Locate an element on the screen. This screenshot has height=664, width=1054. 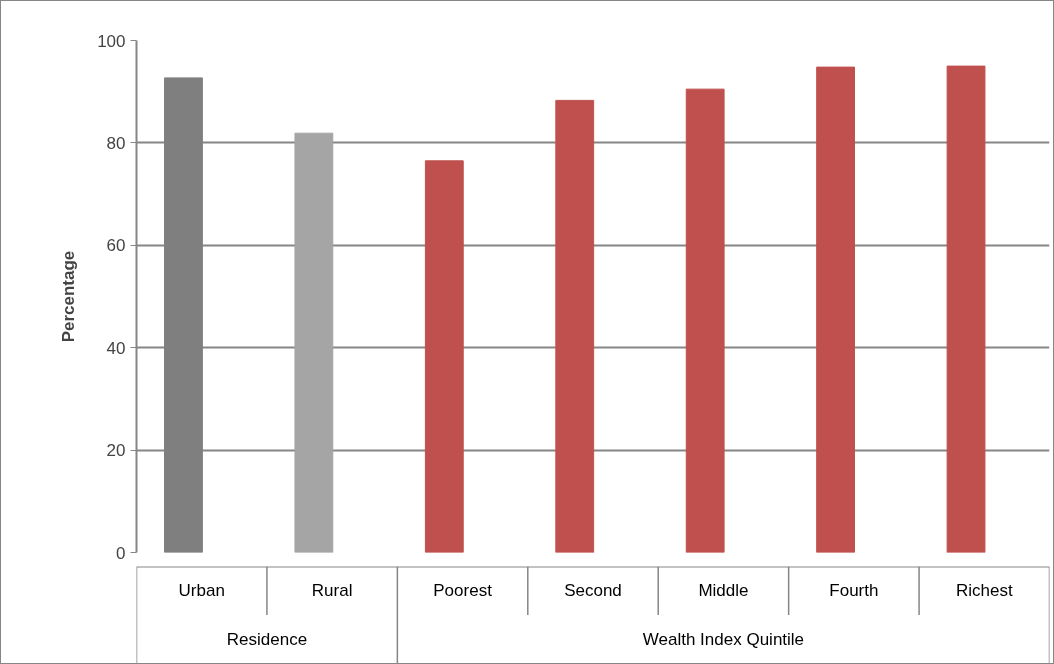
y-axis-title: Percentage is located at coordinates (69, 296).